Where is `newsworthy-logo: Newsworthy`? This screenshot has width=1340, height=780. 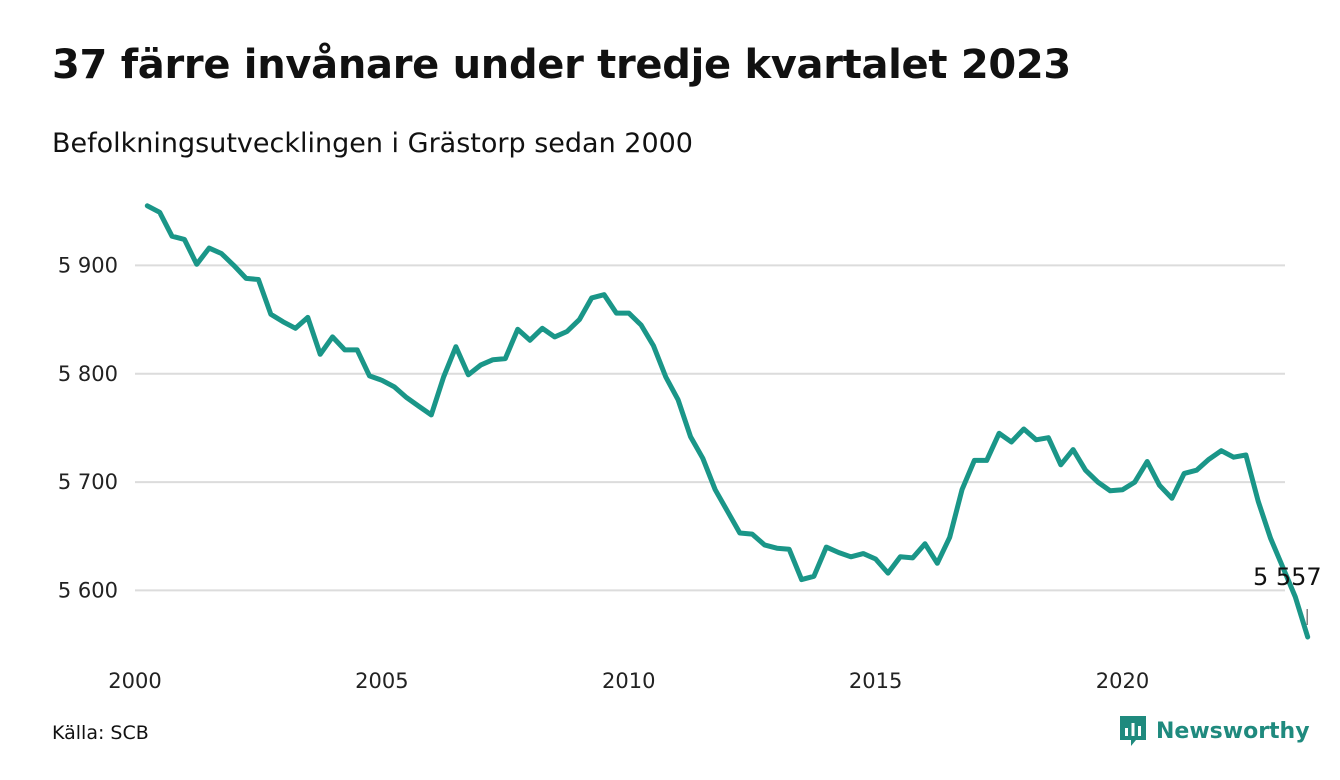
newsworthy-logo: Newsworthy is located at coordinates (1214, 731).